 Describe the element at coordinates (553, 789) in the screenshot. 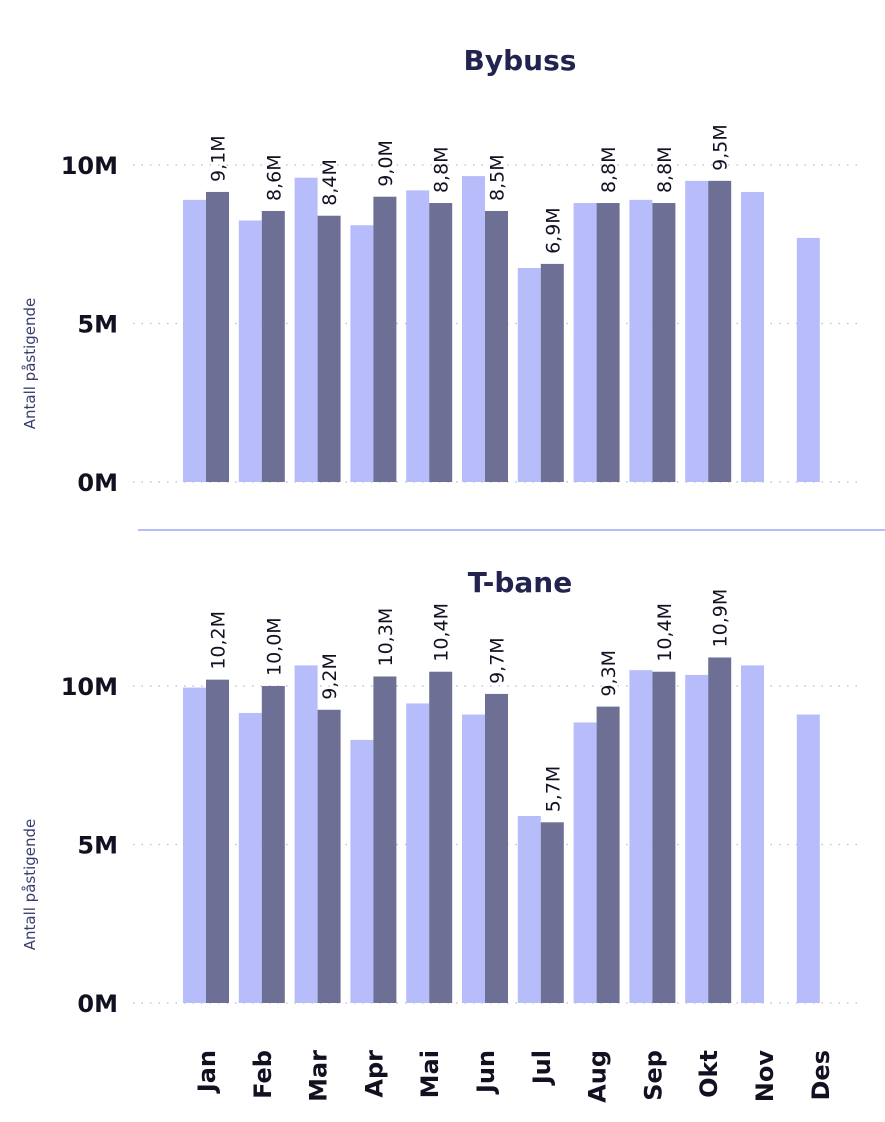

I see `data-label: 5,7M` at that location.